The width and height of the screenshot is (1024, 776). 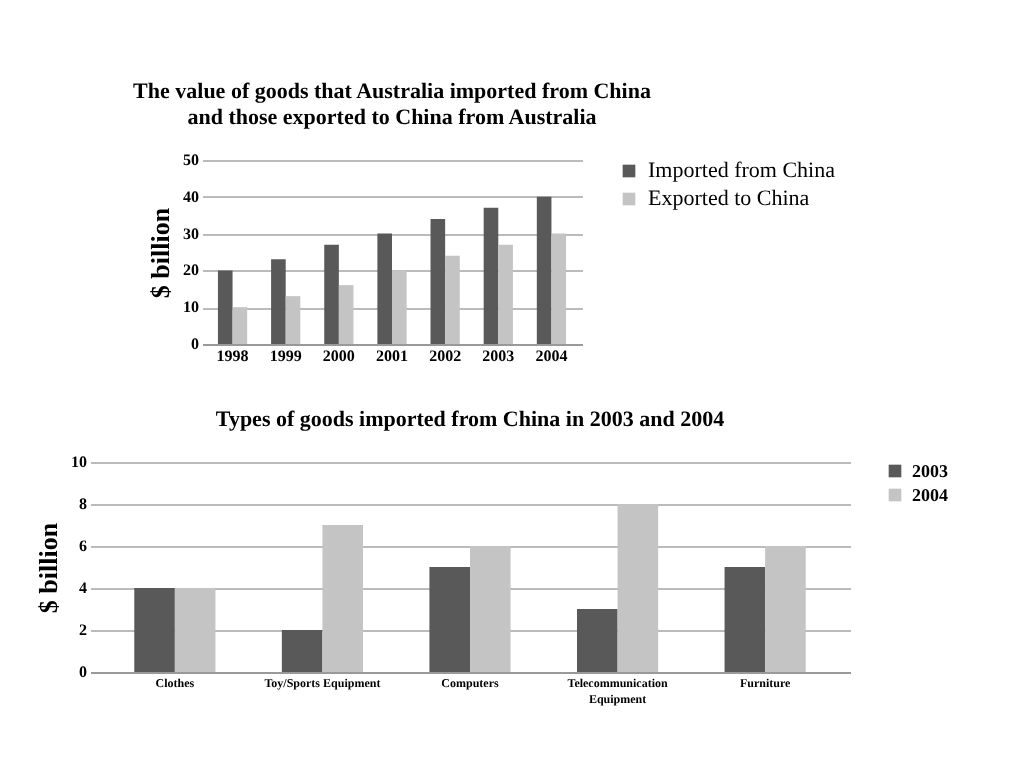 I want to click on y-tick-label: 6, so click(x=83, y=546).